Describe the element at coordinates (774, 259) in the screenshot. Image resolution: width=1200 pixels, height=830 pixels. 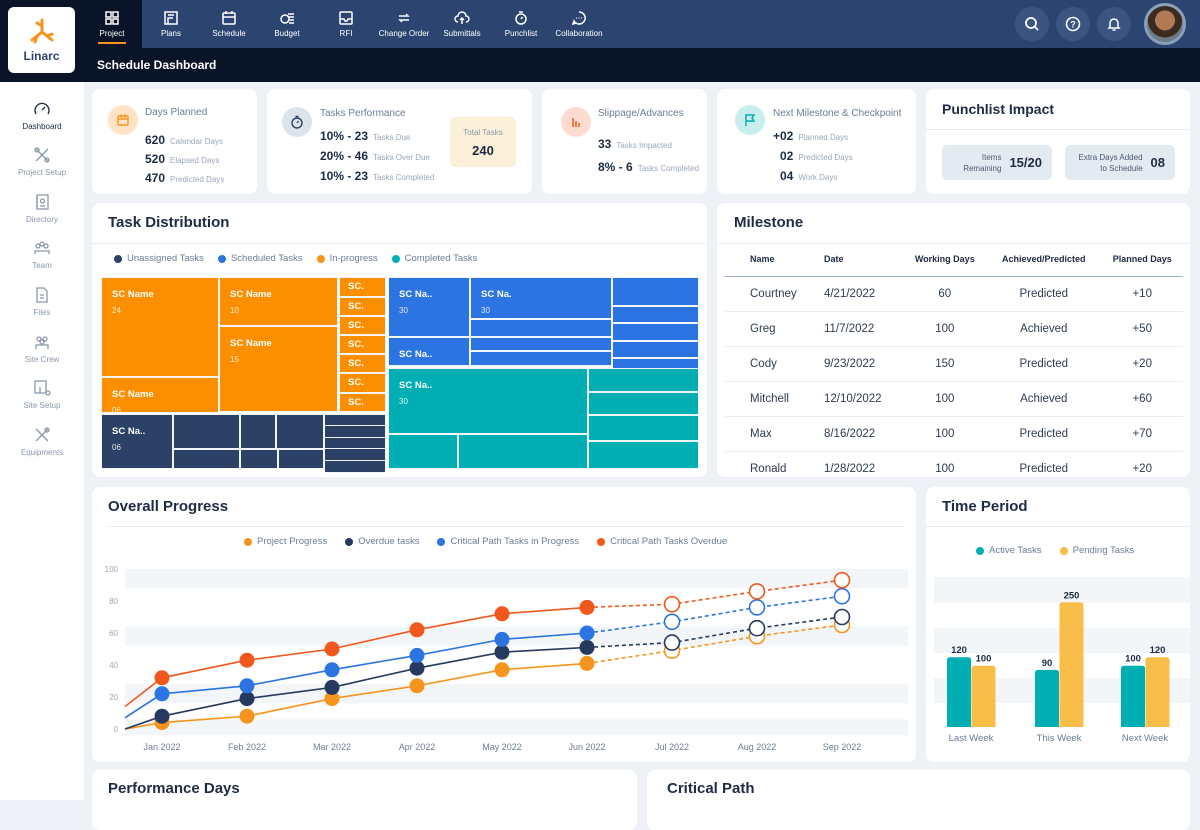
I see `column-header: Name` at that location.